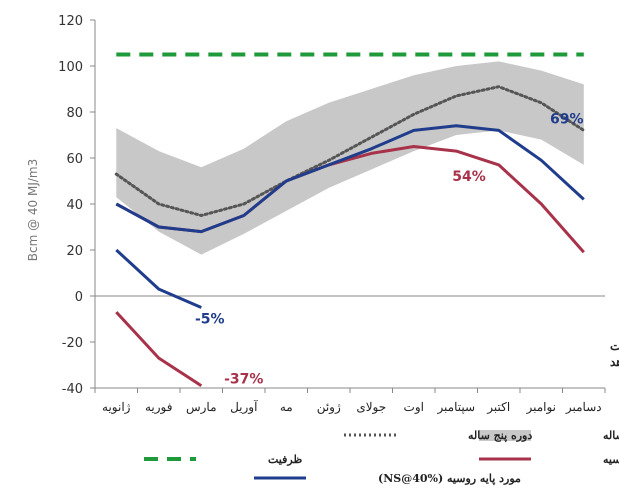 This screenshot has height=488, width=619. What do you see at coordinates (498, 407) in the screenshot?
I see `x-tick-label: اکتبر` at bounding box center [498, 407].